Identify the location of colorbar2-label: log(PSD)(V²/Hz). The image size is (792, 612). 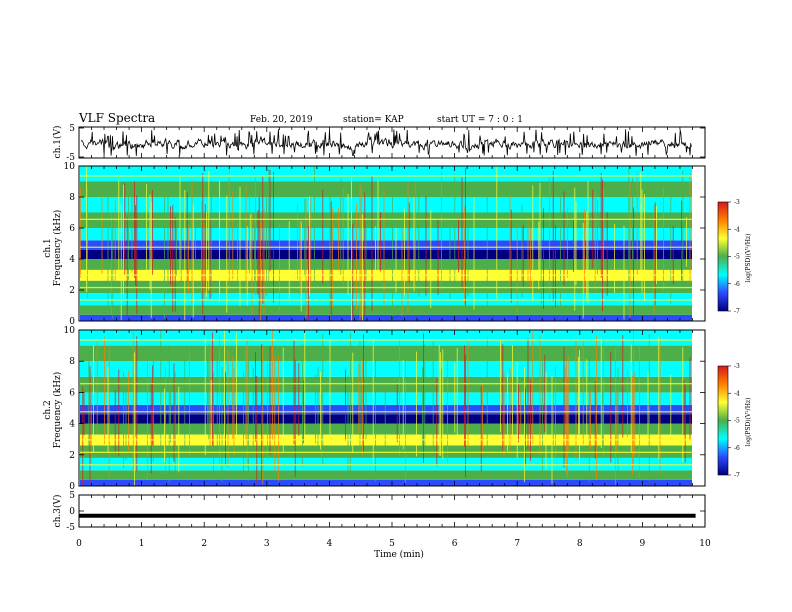
(748, 422).